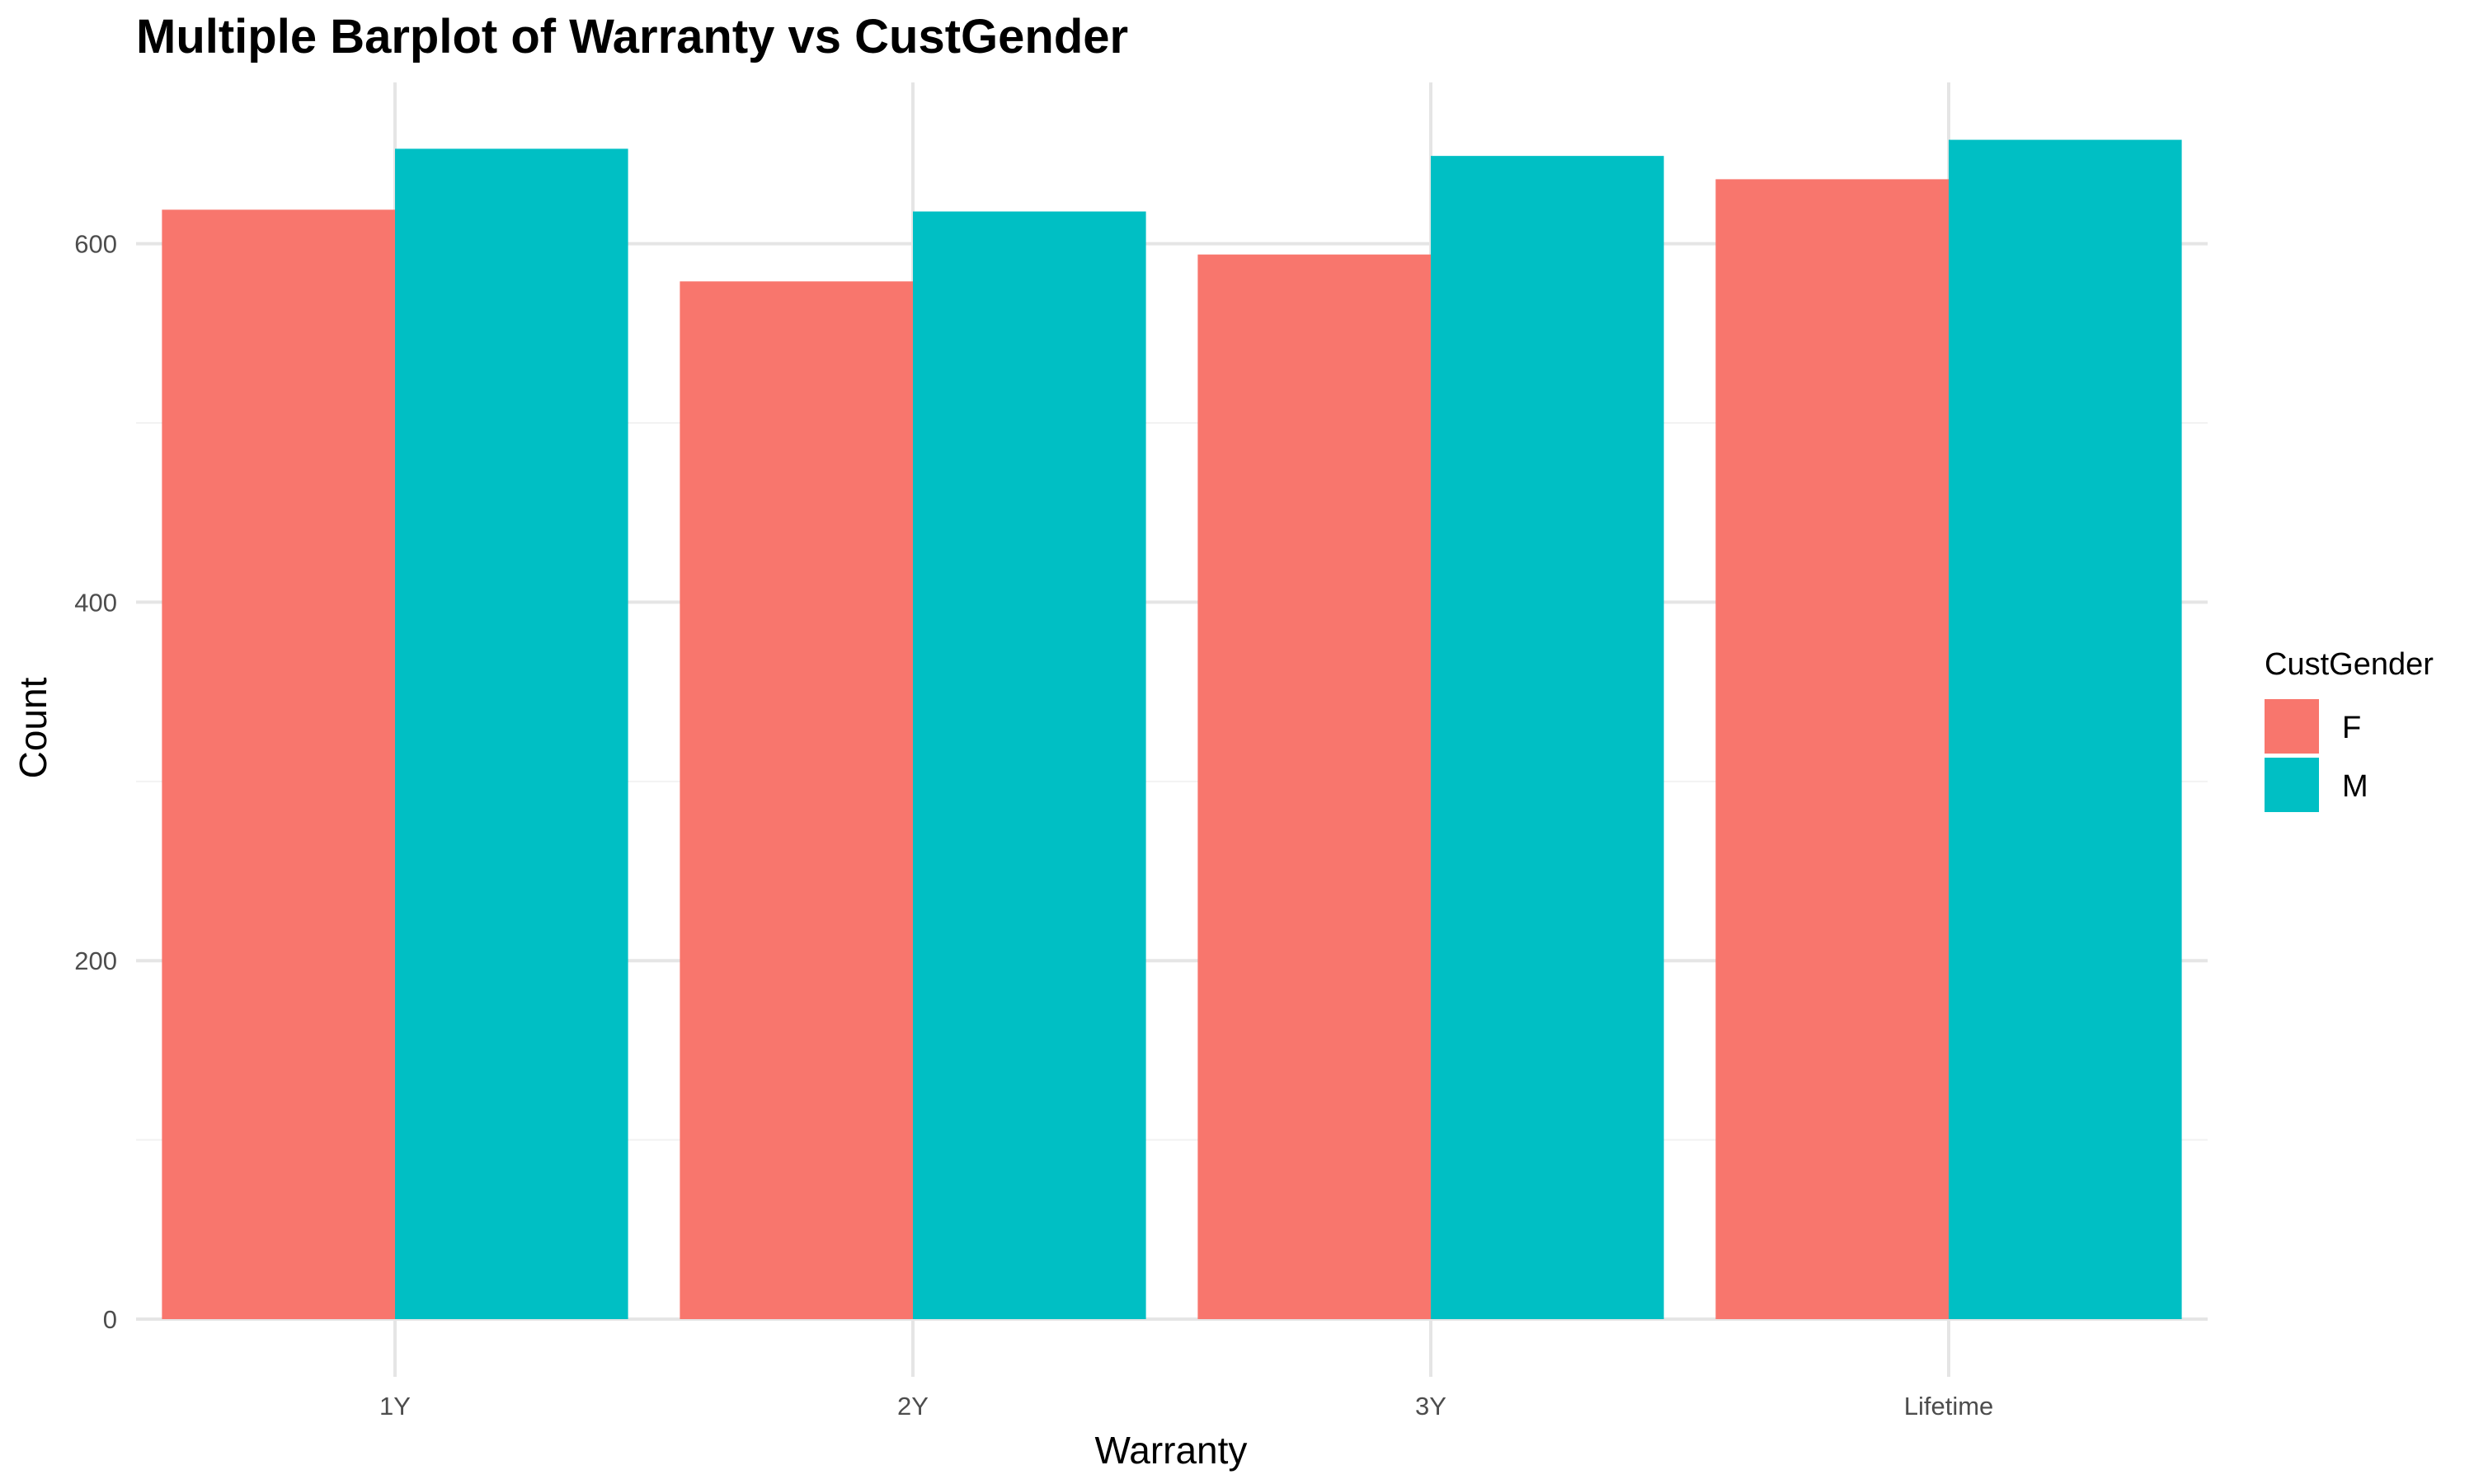 This screenshot has height=1484, width=2474. What do you see at coordinates (1547, 738) in the screenshot?
I see `bar-M-3Y` at bounding box center [1547, 738].